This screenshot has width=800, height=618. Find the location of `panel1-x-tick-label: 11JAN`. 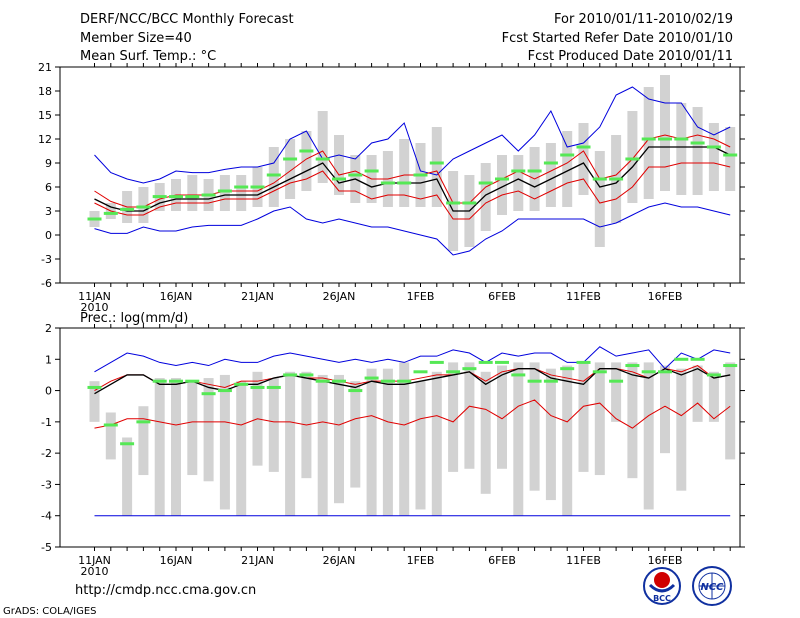

panel1-x-tick-label: 11JAN is located at coordinates (94, 296).